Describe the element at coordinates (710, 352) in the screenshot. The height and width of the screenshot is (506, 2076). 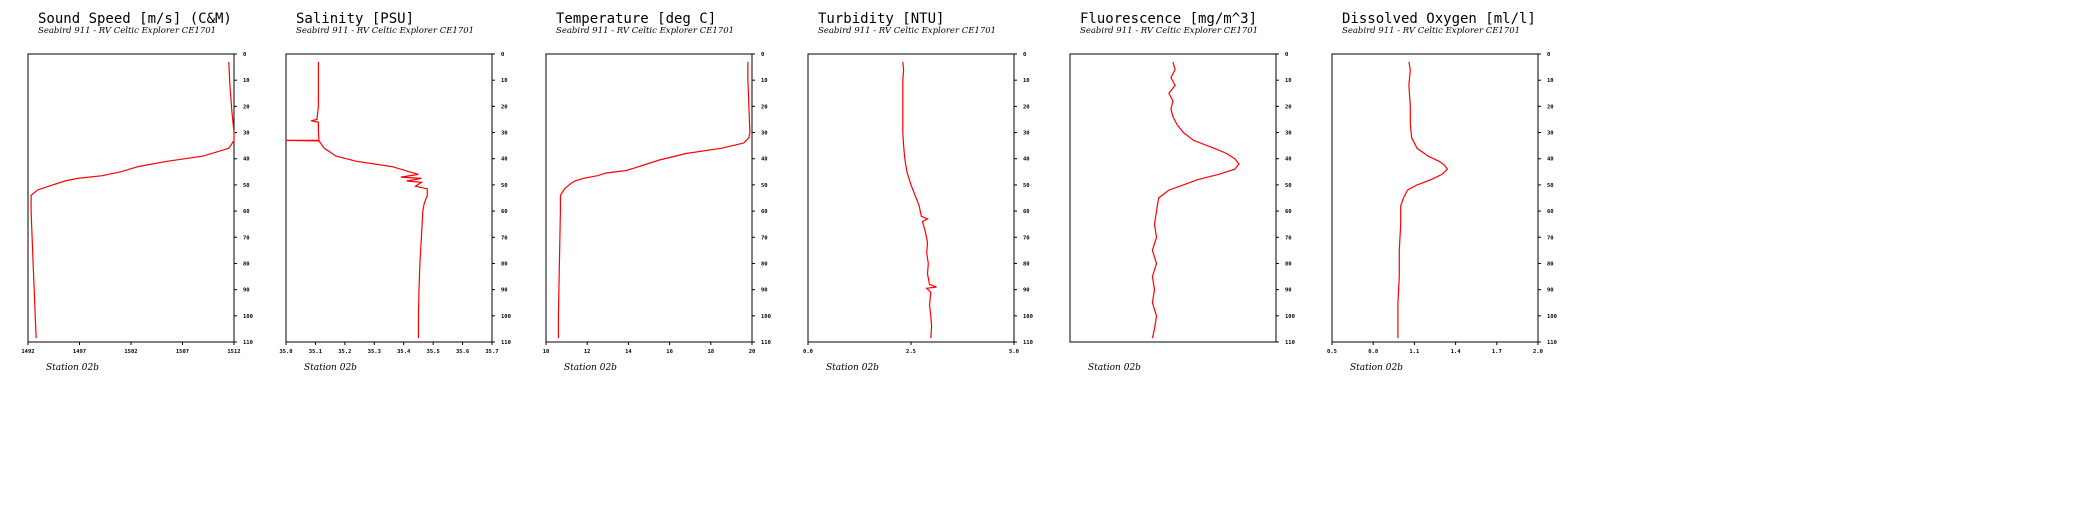
I see `x-tick-label: 18` at that location.